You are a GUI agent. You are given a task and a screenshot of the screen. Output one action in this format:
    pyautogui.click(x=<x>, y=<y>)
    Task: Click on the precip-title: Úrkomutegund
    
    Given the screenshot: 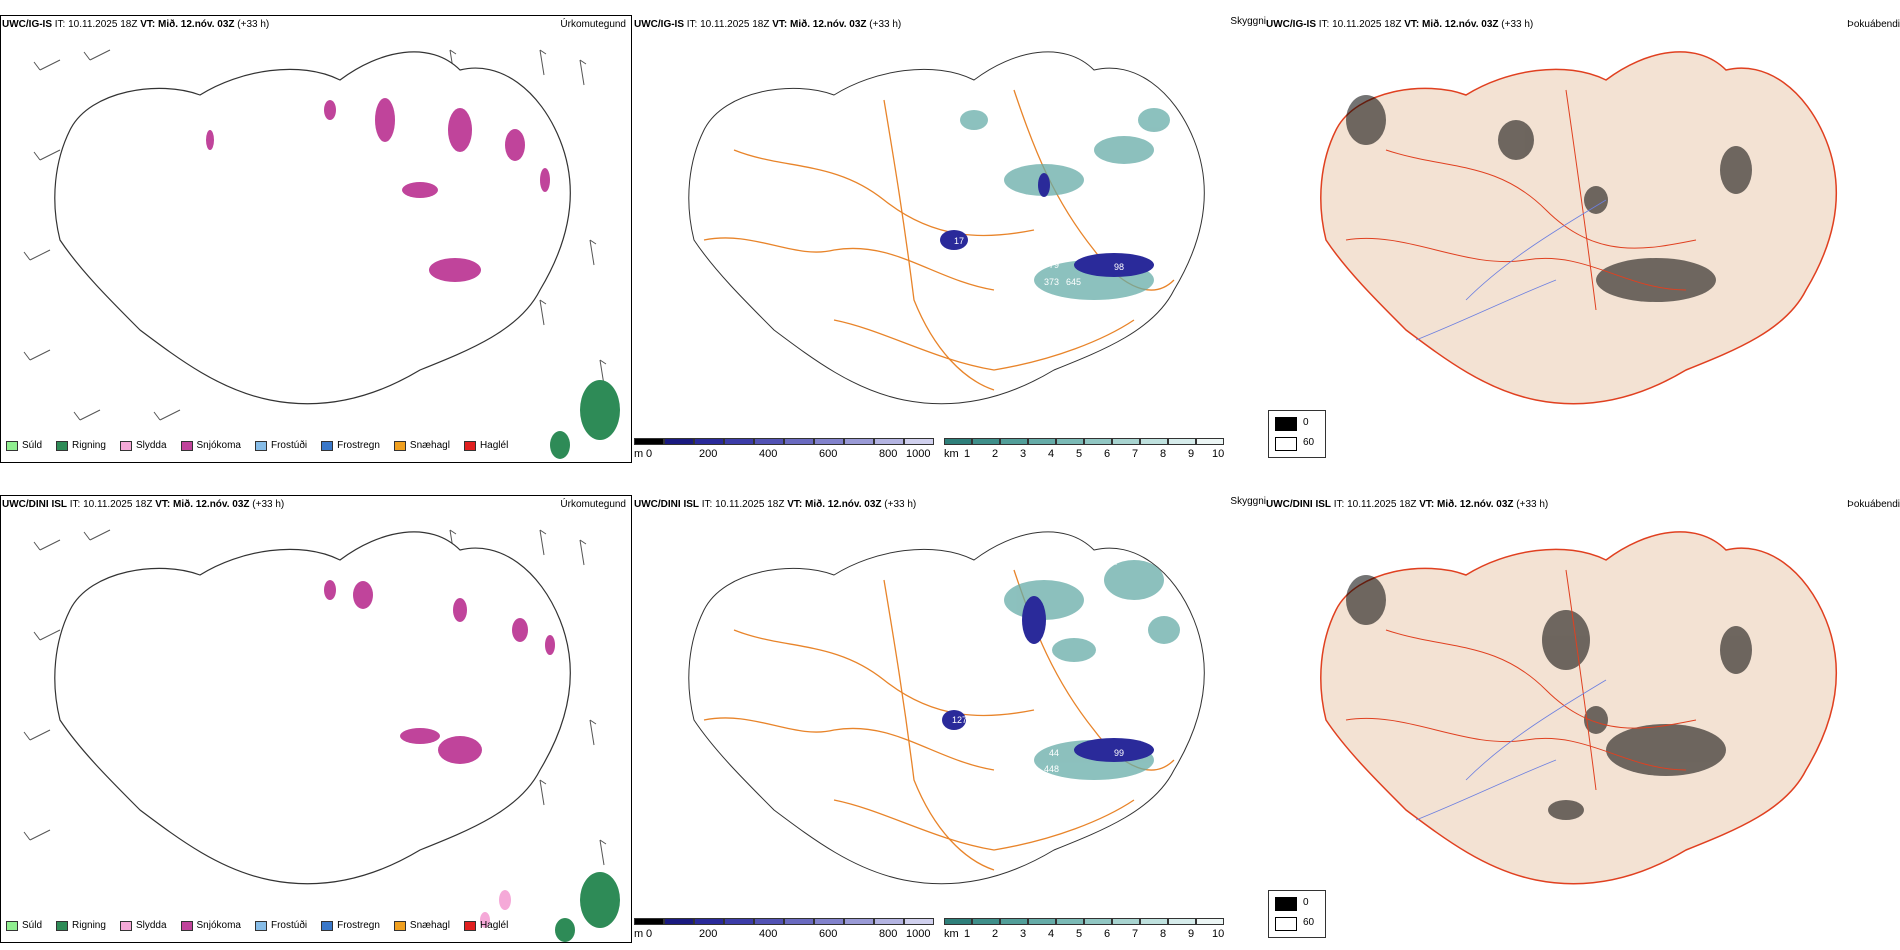 What is the action you would take?
    pyautogui.click(x=593, y=504)
    